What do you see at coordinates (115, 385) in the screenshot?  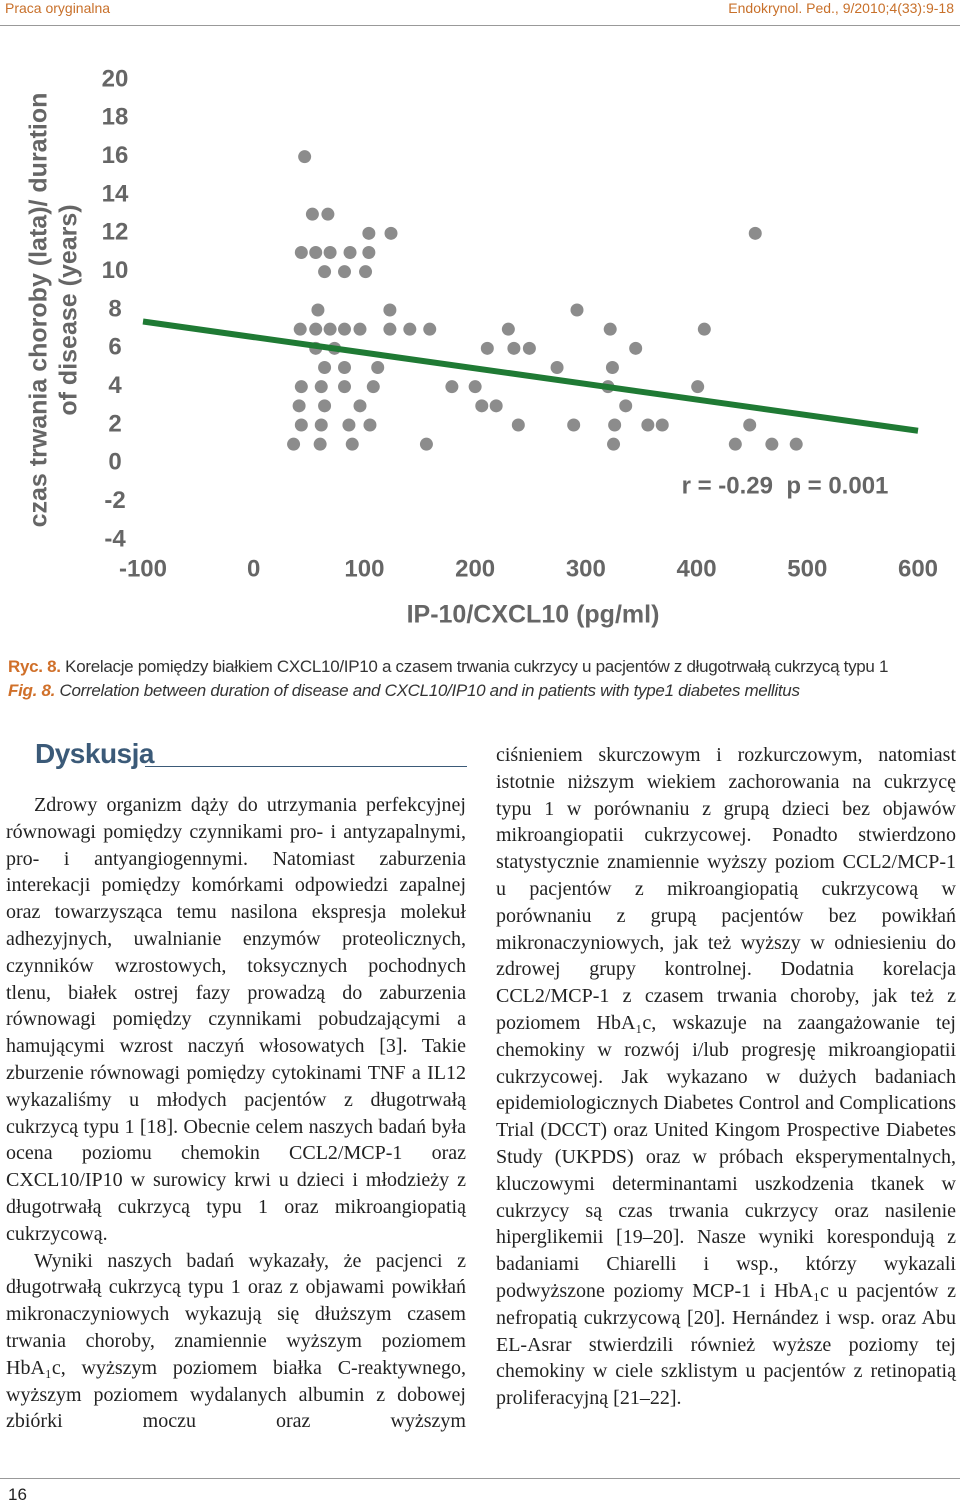 I see `y-tick-label: 4` at bounding box center [115, 385].